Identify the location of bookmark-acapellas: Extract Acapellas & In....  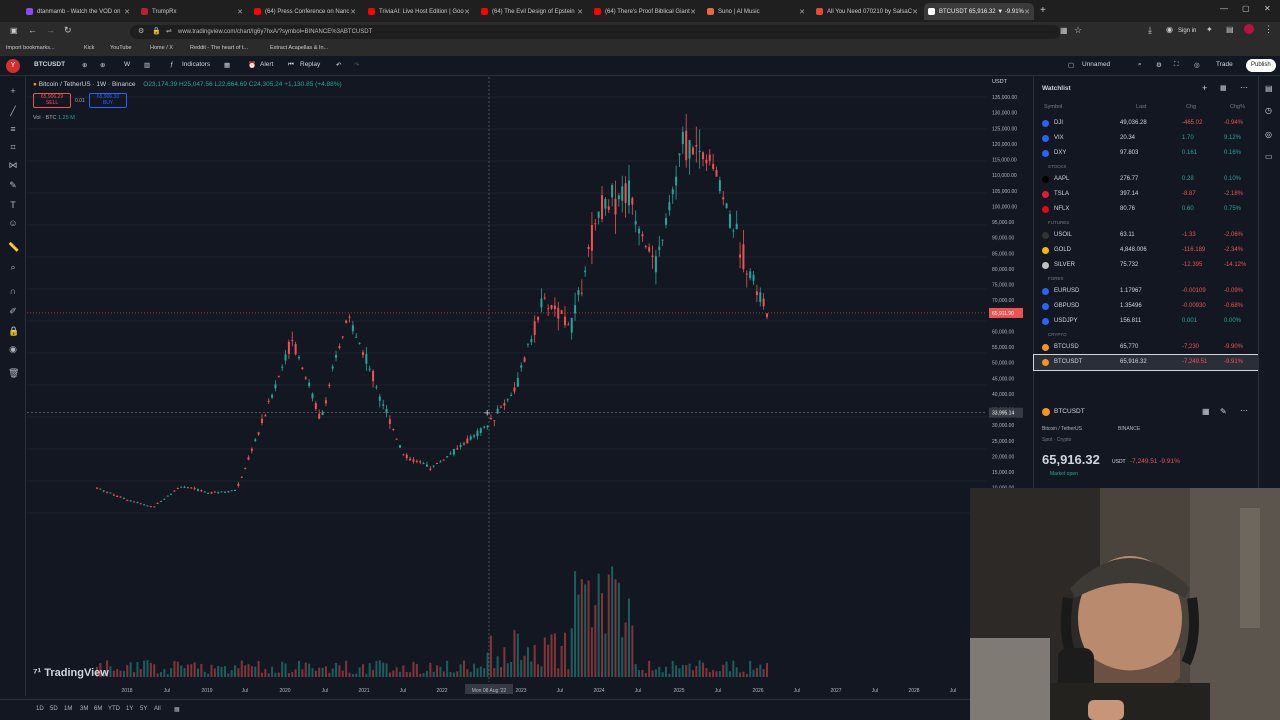
(299, 48).